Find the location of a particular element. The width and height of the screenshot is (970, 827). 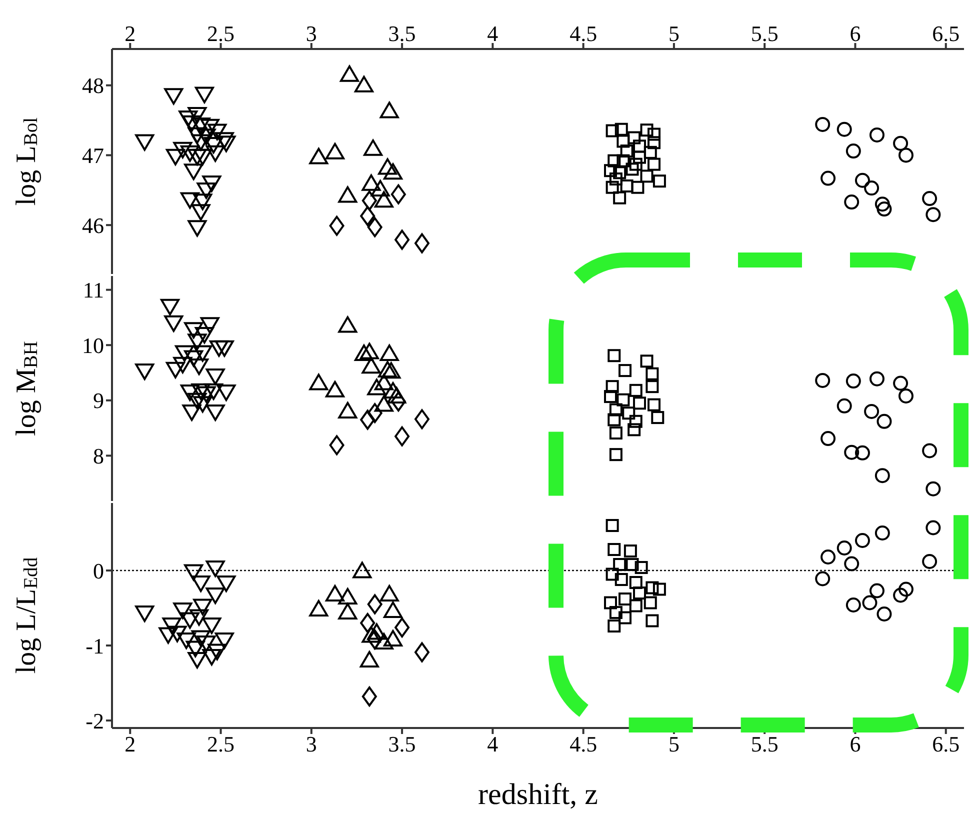

y-tick-label: 11 is located at coordinates (93, 290).